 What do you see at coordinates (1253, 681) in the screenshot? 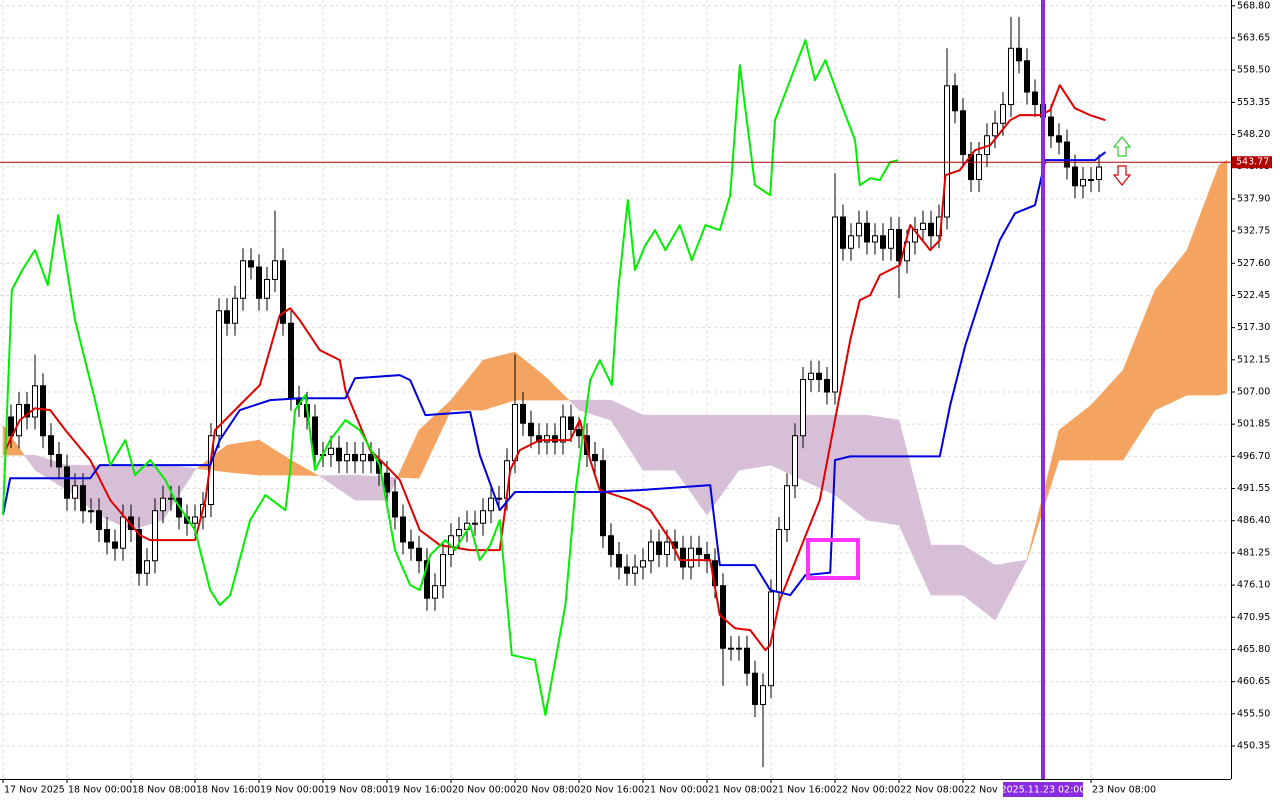
I see `y-tick-label: 460.65` at bounding box center [1253, 681].